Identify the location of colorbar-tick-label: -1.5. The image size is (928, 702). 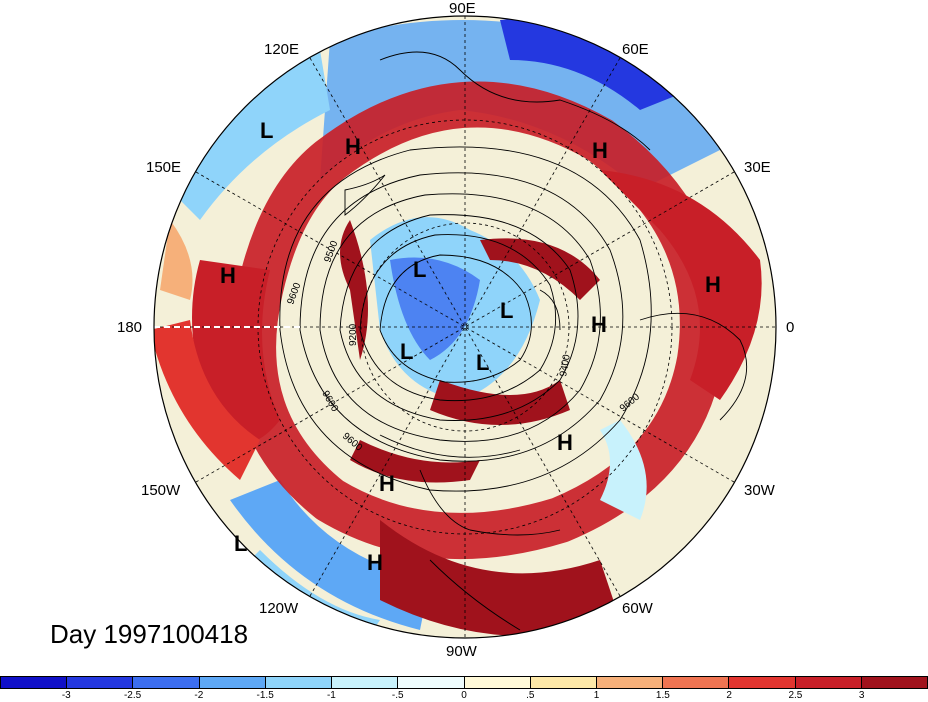
(265, 695).